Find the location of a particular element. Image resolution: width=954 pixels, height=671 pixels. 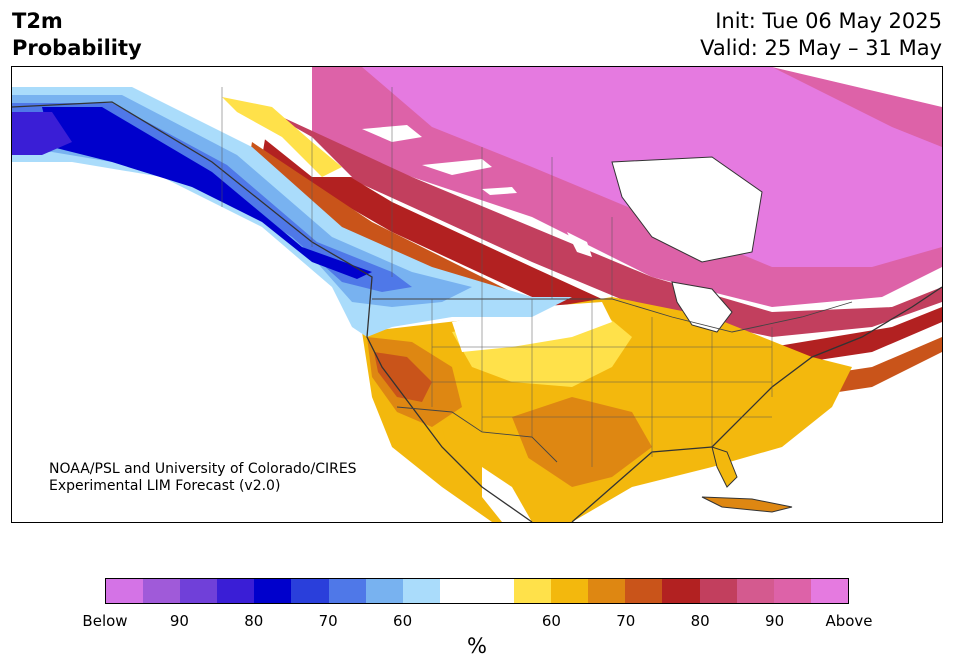

colorbar-unit: % is located at coordinates (477, 646).